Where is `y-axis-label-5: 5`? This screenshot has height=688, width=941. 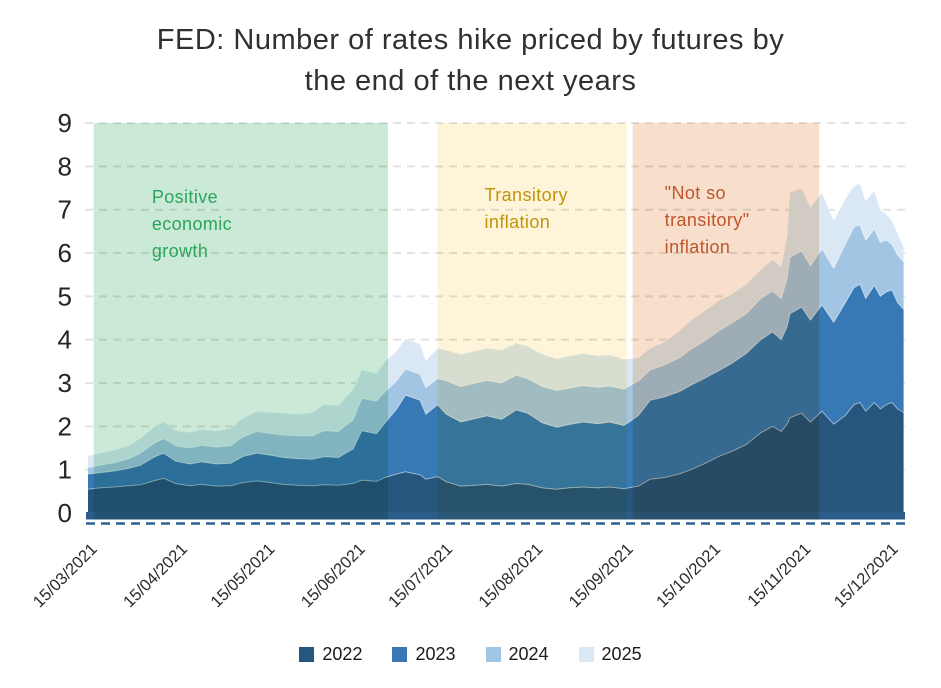 y-axis-label-5: 5 is located at coordinates (65, 296).